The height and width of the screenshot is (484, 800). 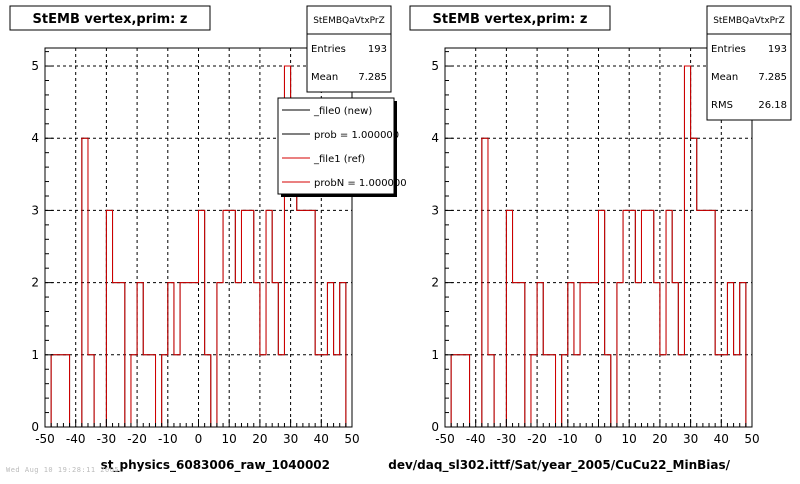 What do you see at coordinates (63, 470) in the screenshot?
I see `timestamp-footer: Wed Aug 10 19:28:11 2005` at bounding box center [63, 470].